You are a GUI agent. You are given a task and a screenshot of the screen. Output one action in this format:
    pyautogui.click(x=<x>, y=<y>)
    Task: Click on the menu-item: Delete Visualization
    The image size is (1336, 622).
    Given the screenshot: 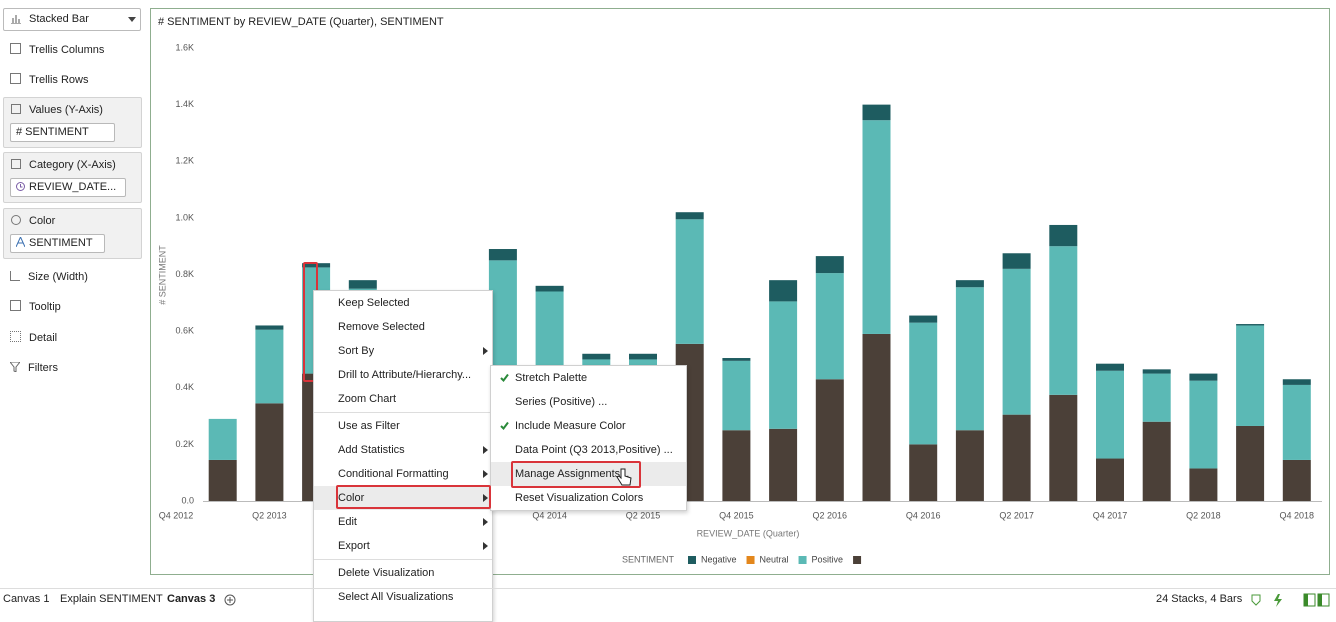 What is the action you would take?
    pyautogui.click(x=403, y=573)
    